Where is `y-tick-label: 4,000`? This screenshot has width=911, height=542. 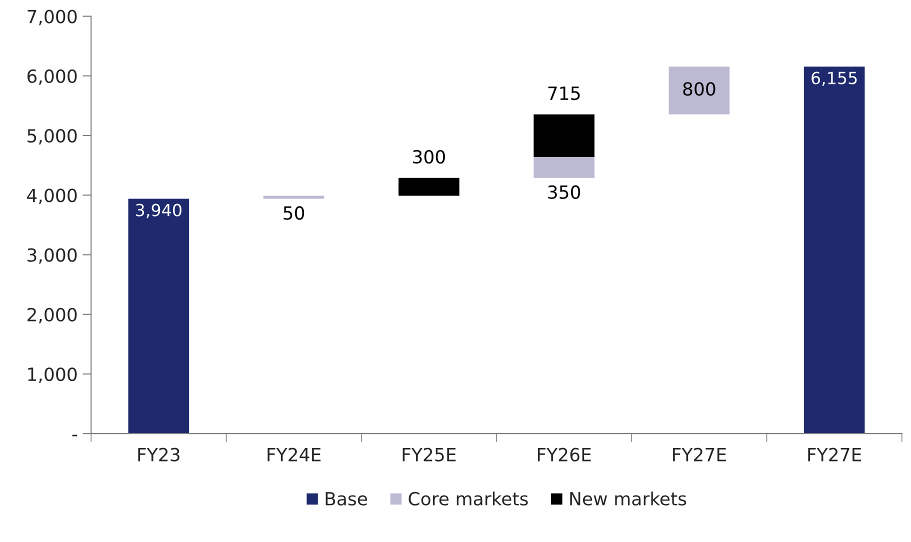 y-tick-label: 4,000 is located at coordinates (52, 196).